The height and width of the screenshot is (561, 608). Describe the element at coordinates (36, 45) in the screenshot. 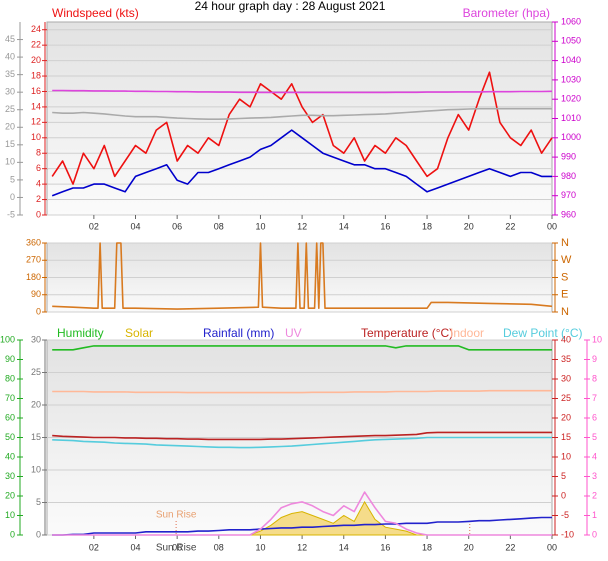

I see `y-tick-label: 22` at that location.